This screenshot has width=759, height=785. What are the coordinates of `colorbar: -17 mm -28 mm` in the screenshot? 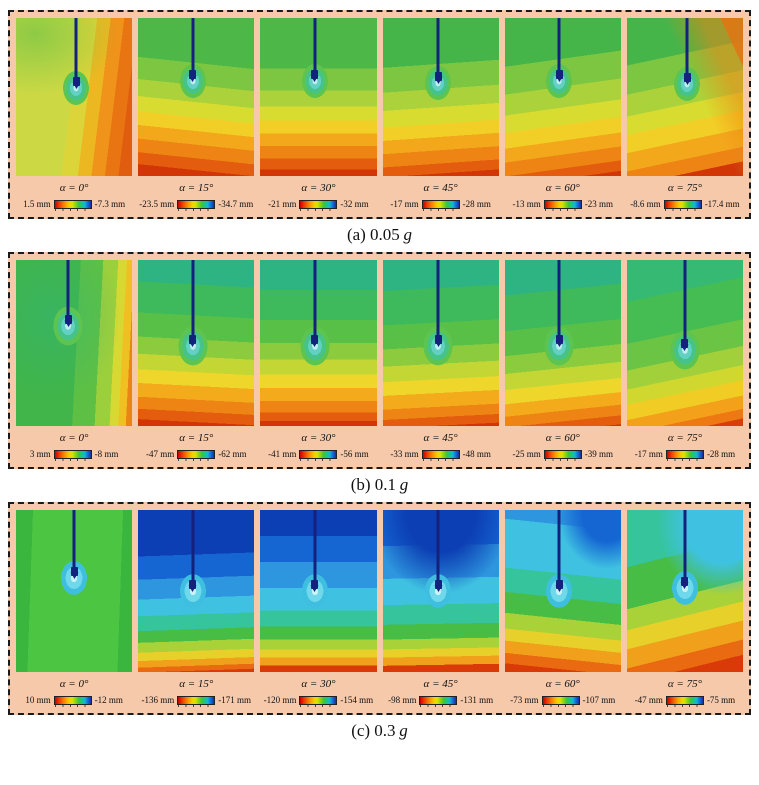 It's located at (685, 455).